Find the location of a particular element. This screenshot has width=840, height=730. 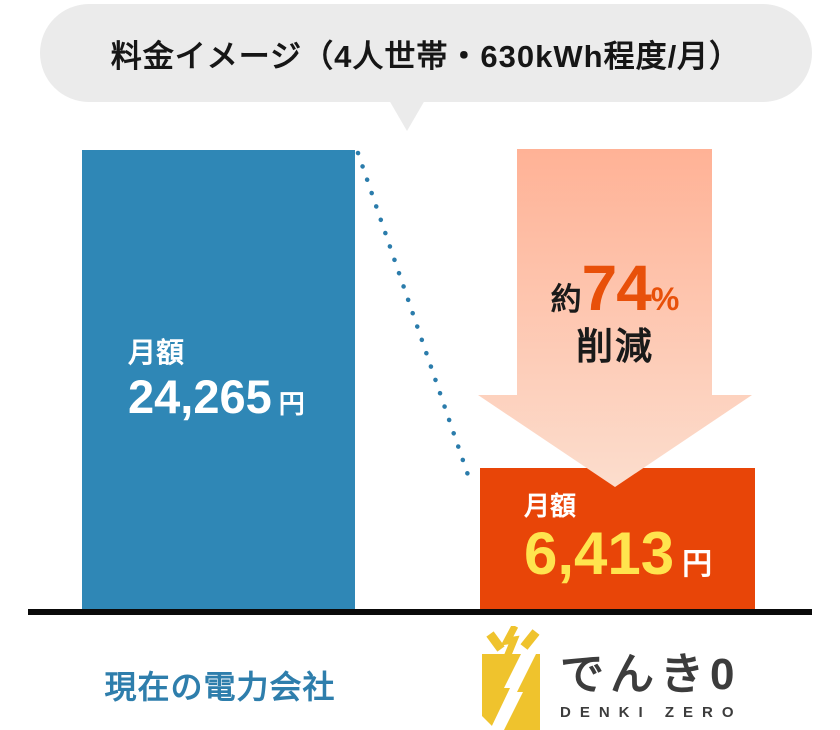

zero-amount: 6,413 is located at coordinates (599, 553).